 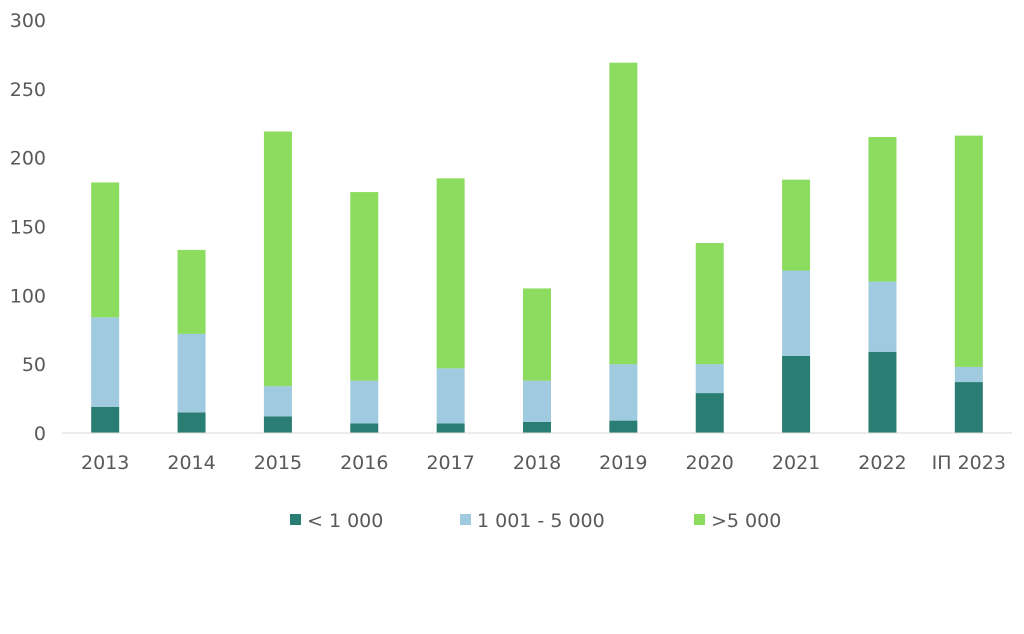 What do you see at coordinates (796, 225) in the screenshot?
I see `bar-segment-3-2021` at bounding box center [796, 225].